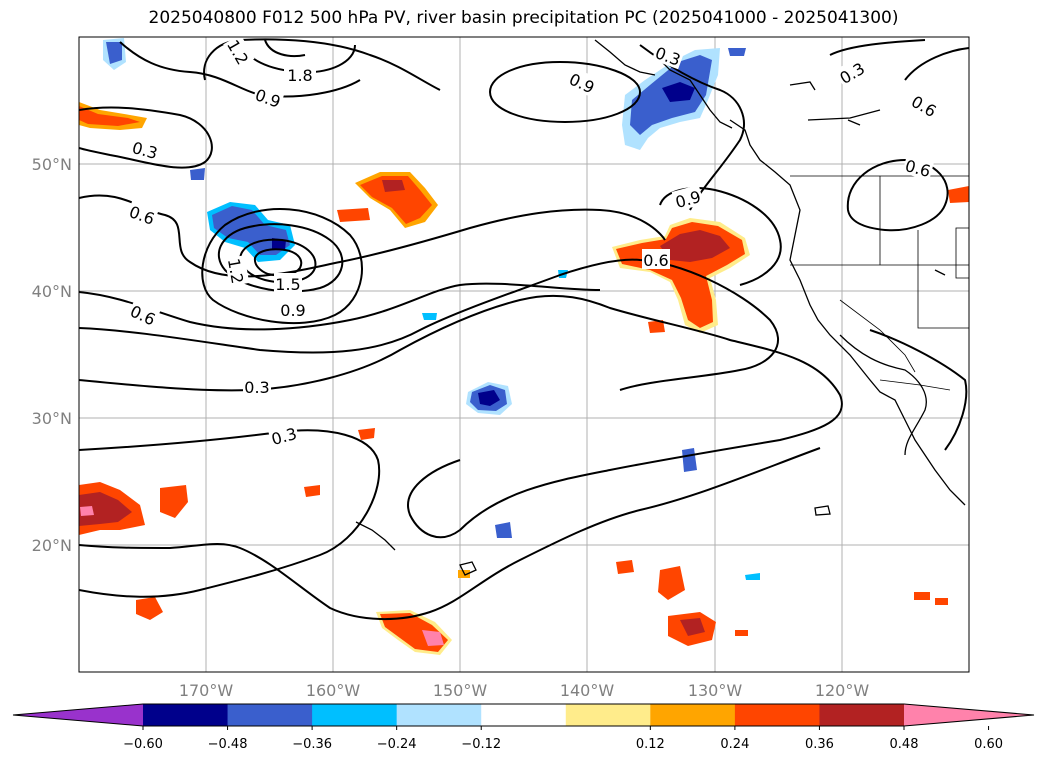 The image size is (1047, 765). Describe the element at coordinates (481, 744) in the screenshot. I see `colorbar-tick-label: −0.12` at that location.